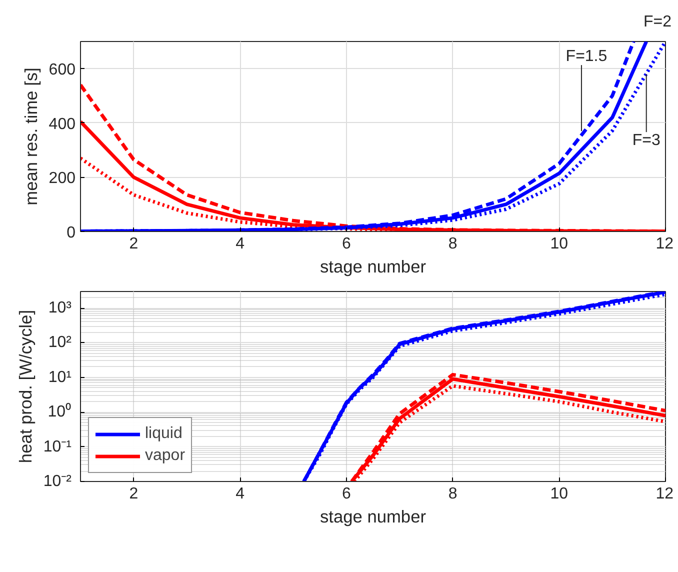 This screenshot has width=678, height=572. Describe the element at coordinates (587, 57) in the screenshot. I see `annotation: F=1.5` at that location.